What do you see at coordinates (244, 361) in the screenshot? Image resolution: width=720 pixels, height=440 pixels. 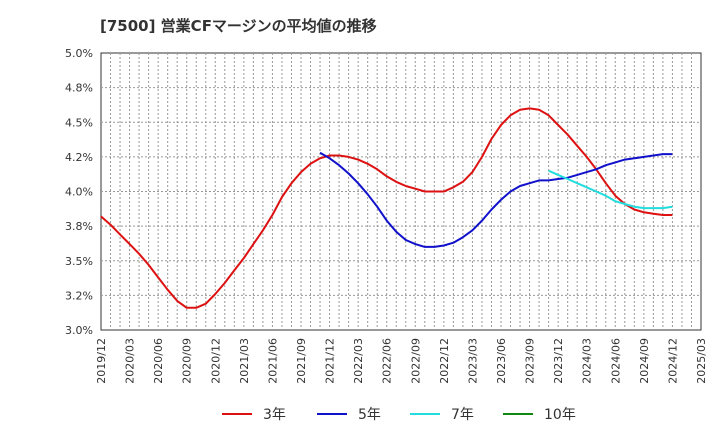 I see `x-tick-label: 2021/03` at bounding box center [244, 361].